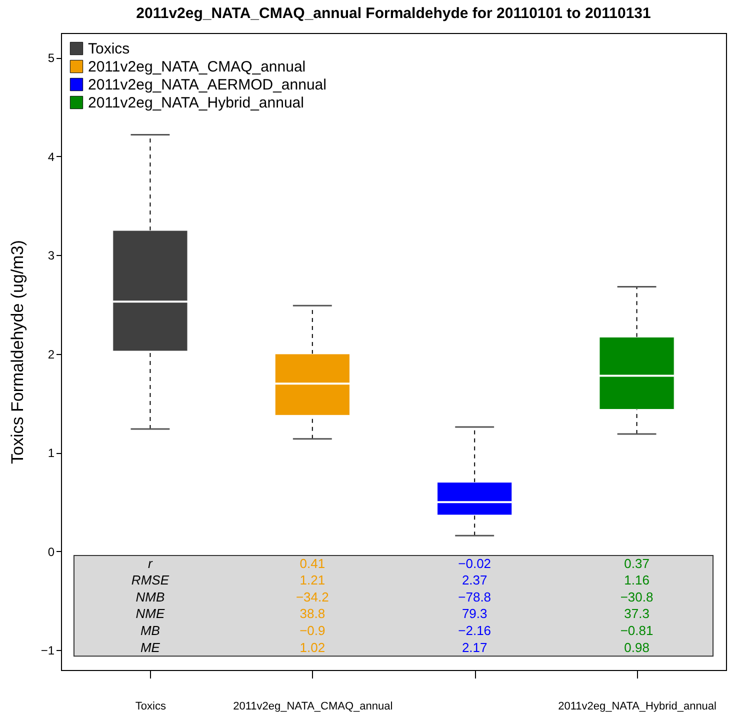 This screenshot has height=717, width=732. I want to click on annotation: NMB, so click(150, 596).